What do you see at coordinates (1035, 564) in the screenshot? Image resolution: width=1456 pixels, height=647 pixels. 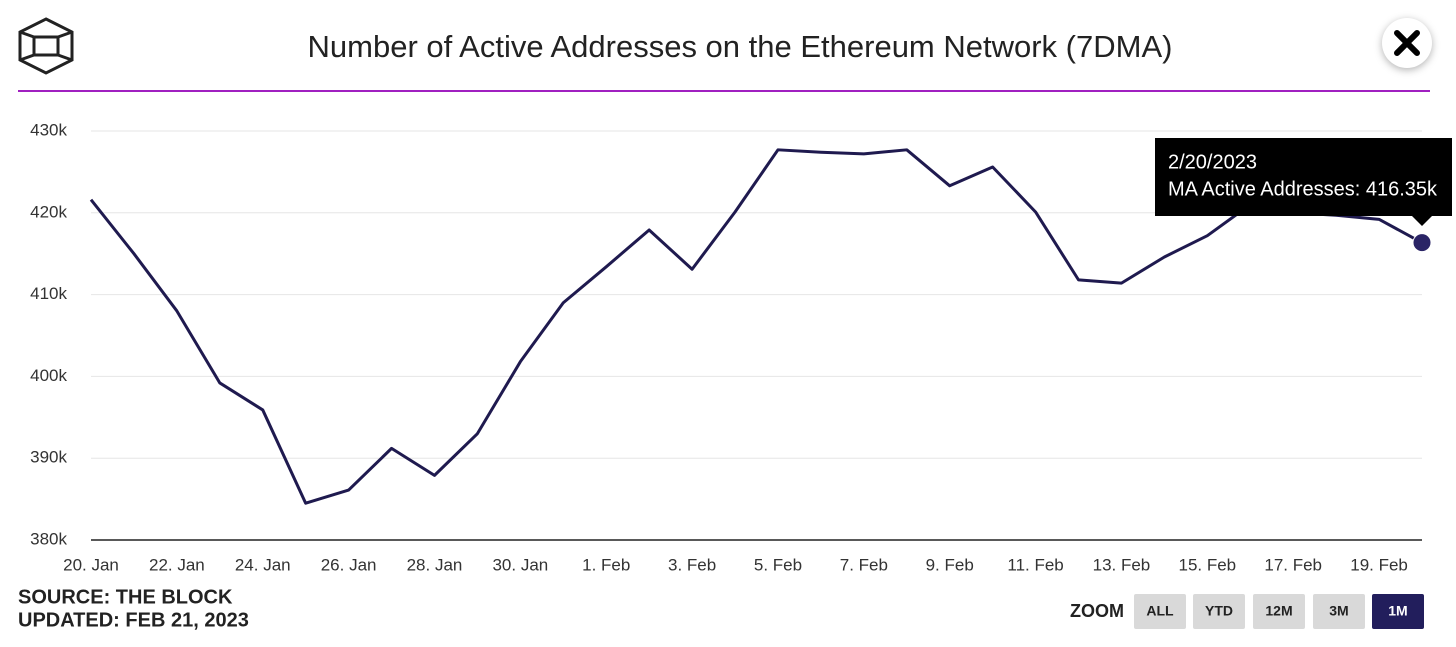 I see `x-tick-label: 11. Feb` at bounding box center [1035, 564].